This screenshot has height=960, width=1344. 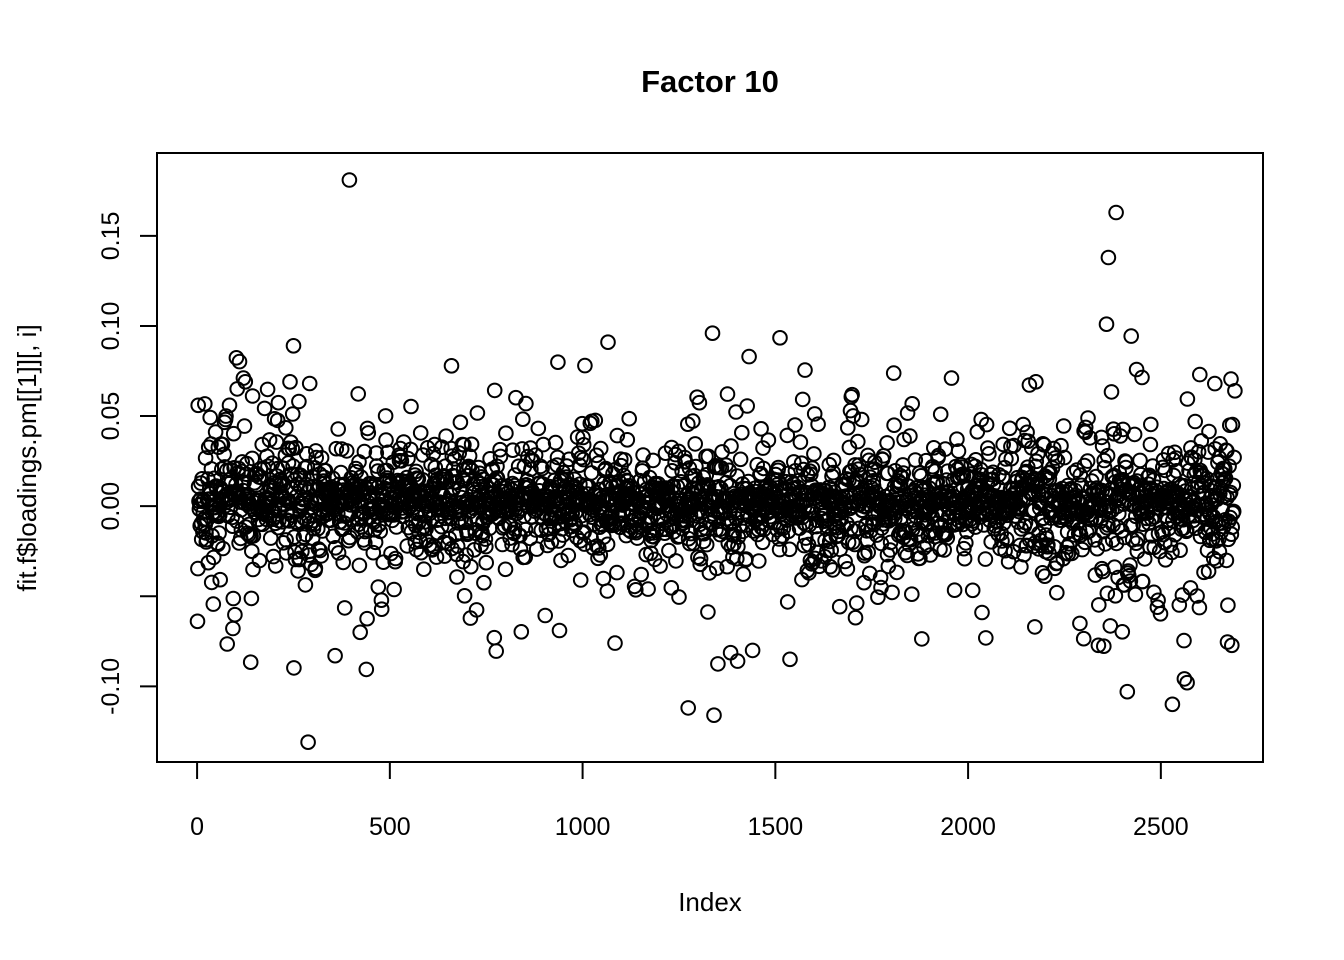 I want to click on y-tick-label: -0.10, so click(x=111, y=686).